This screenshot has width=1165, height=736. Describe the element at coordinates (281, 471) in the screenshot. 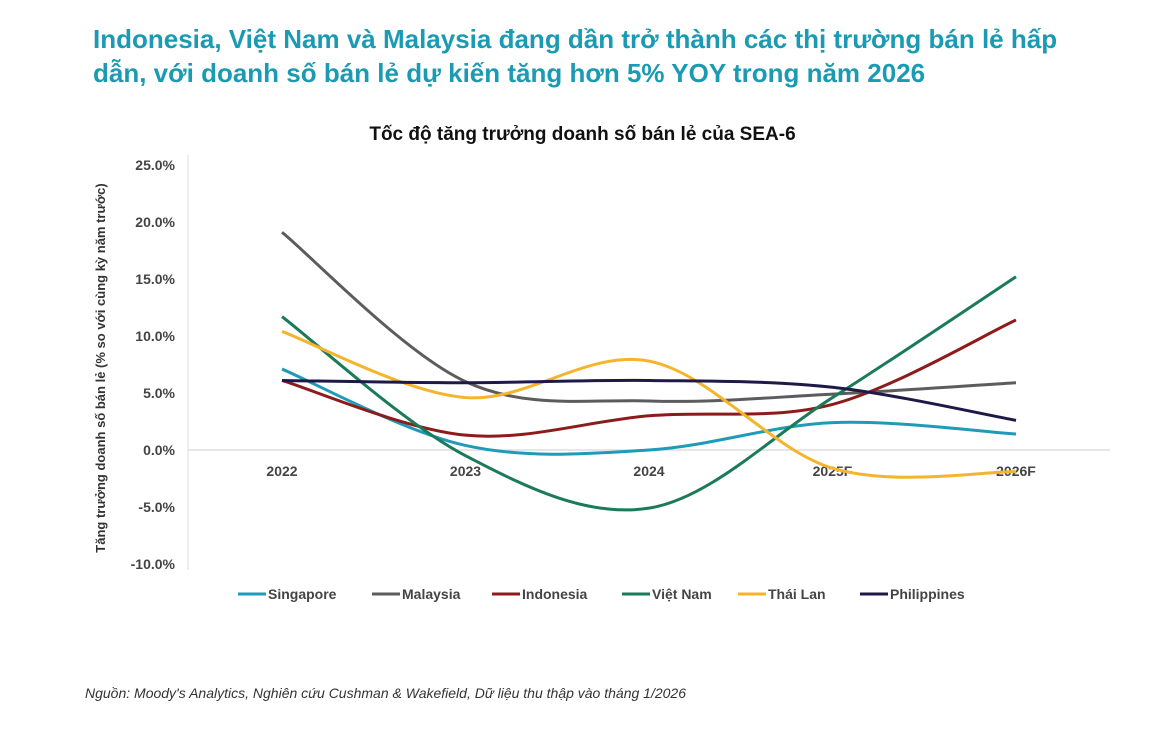

I see `x-tick-label: 2022` at that location.